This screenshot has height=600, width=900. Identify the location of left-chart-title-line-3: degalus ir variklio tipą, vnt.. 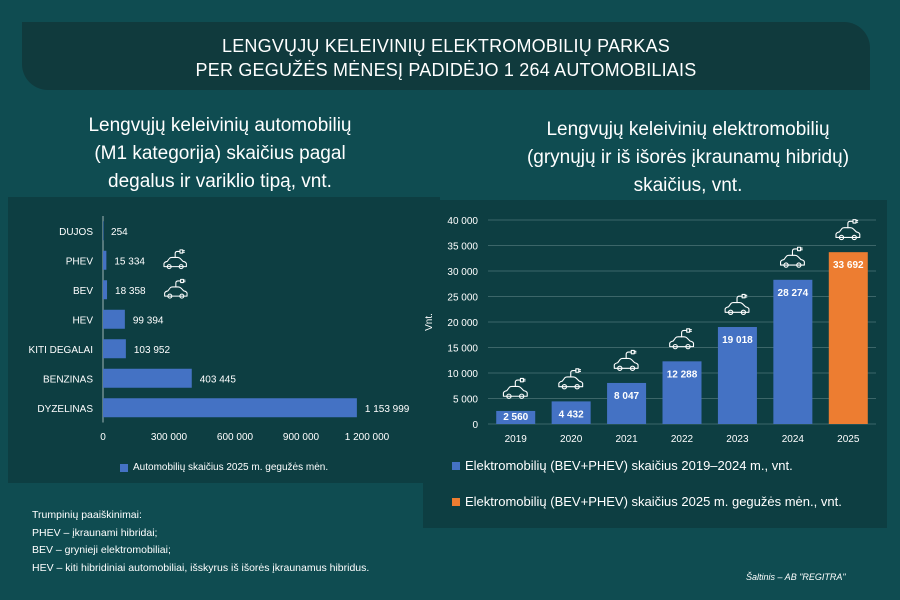
(220, 181).